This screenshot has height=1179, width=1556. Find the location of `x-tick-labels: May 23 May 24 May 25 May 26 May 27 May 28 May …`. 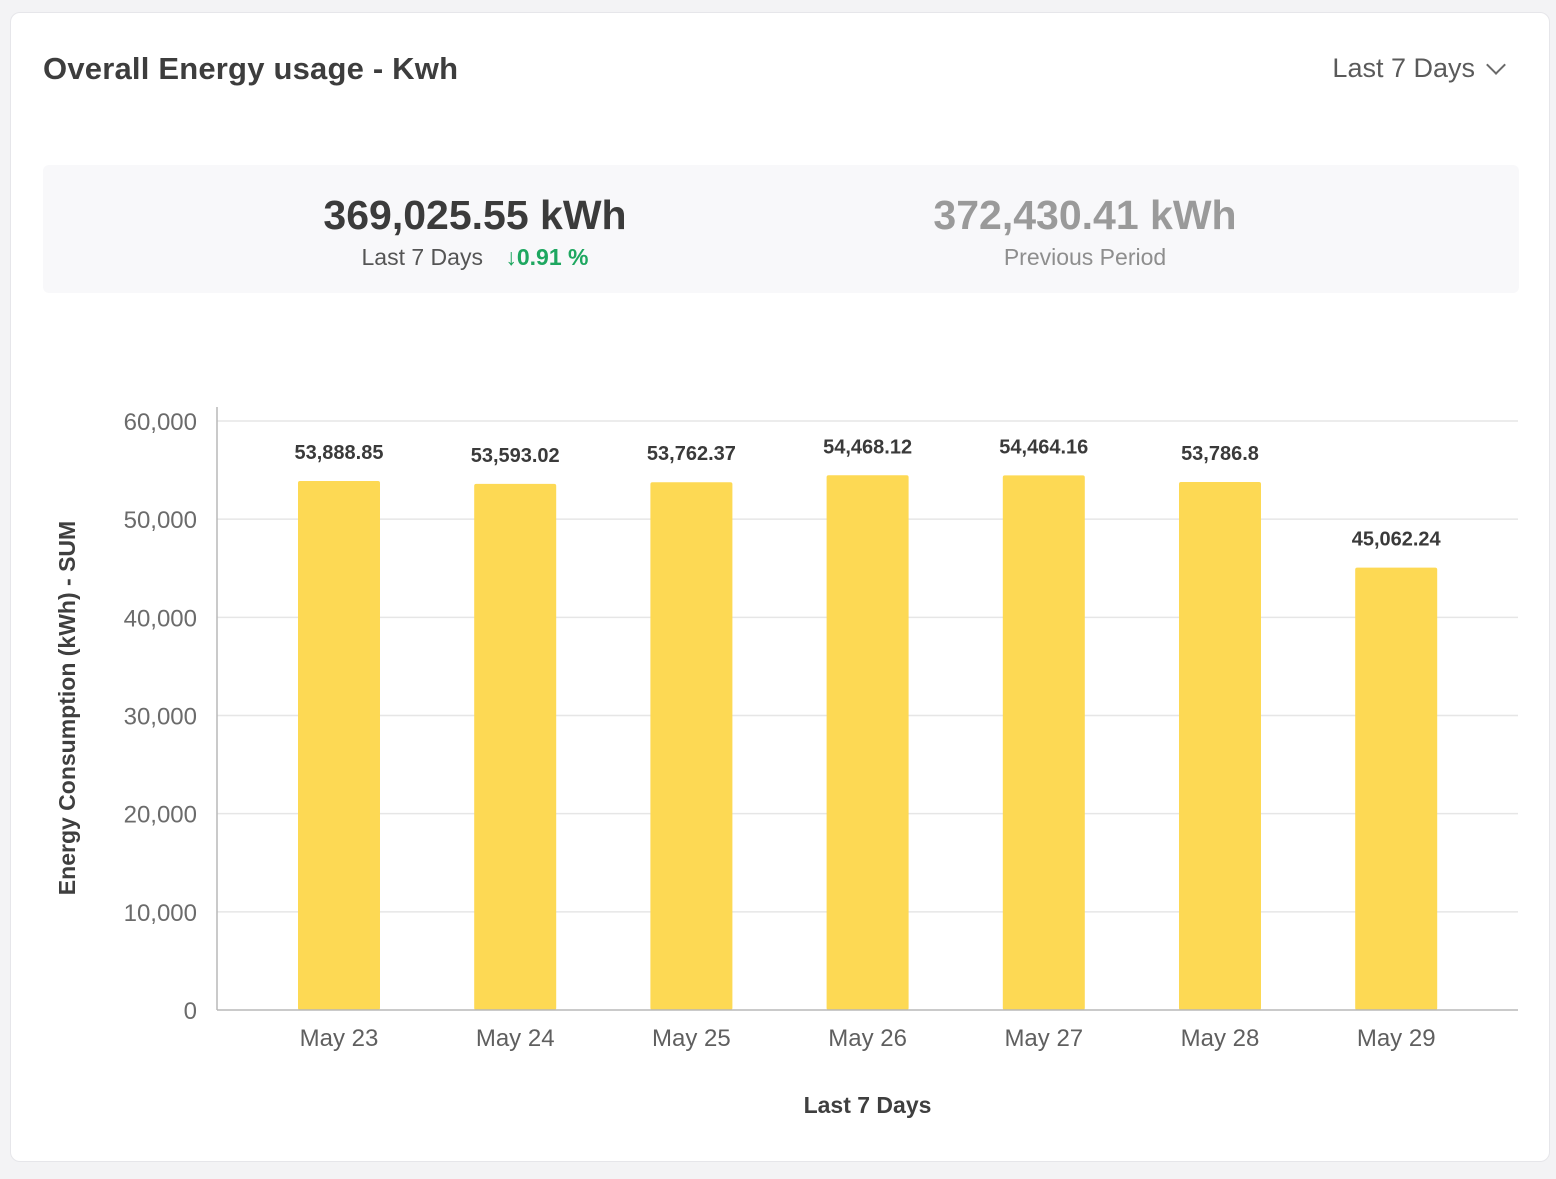

x-tick-labels: May 23 May 24 May 25 May 26 May 27 May 28 May … is located at coordinates (868, 1038).